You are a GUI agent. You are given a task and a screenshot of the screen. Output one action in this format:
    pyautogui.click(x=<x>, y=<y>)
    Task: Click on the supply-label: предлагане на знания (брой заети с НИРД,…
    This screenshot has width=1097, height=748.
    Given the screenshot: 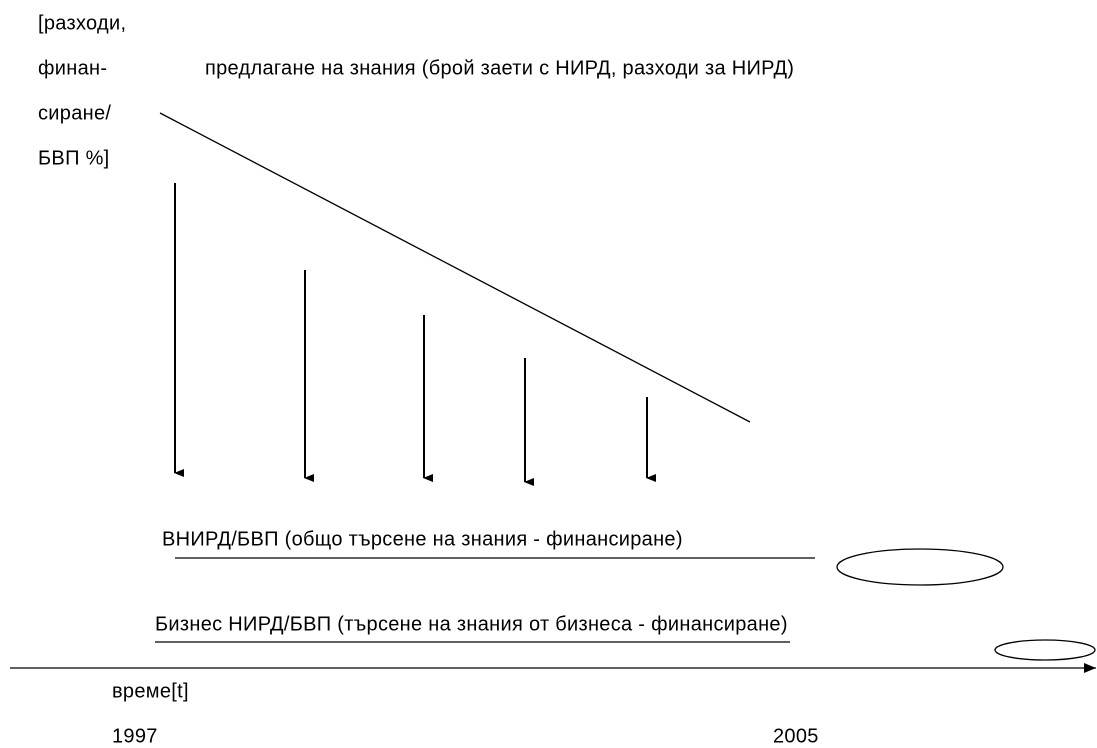 What is the action you would take?
    pyautogui.click(x=499, y=68)
    